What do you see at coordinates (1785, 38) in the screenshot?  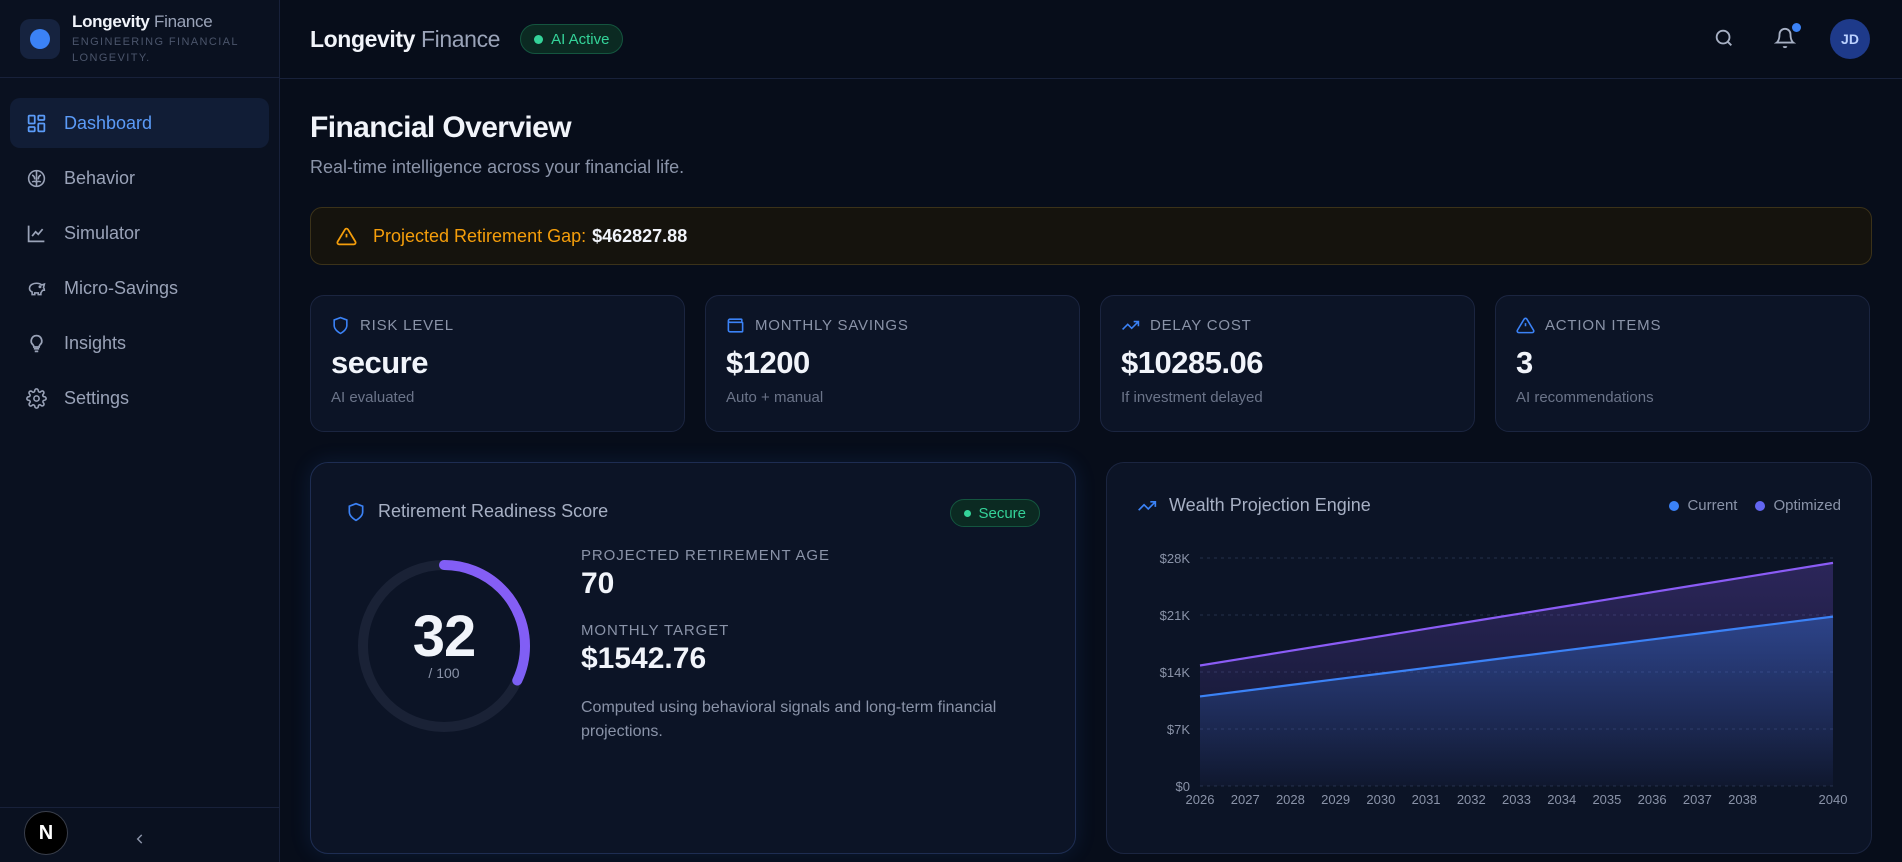 I see `bell-icon` at bounding box center [1785, 38].